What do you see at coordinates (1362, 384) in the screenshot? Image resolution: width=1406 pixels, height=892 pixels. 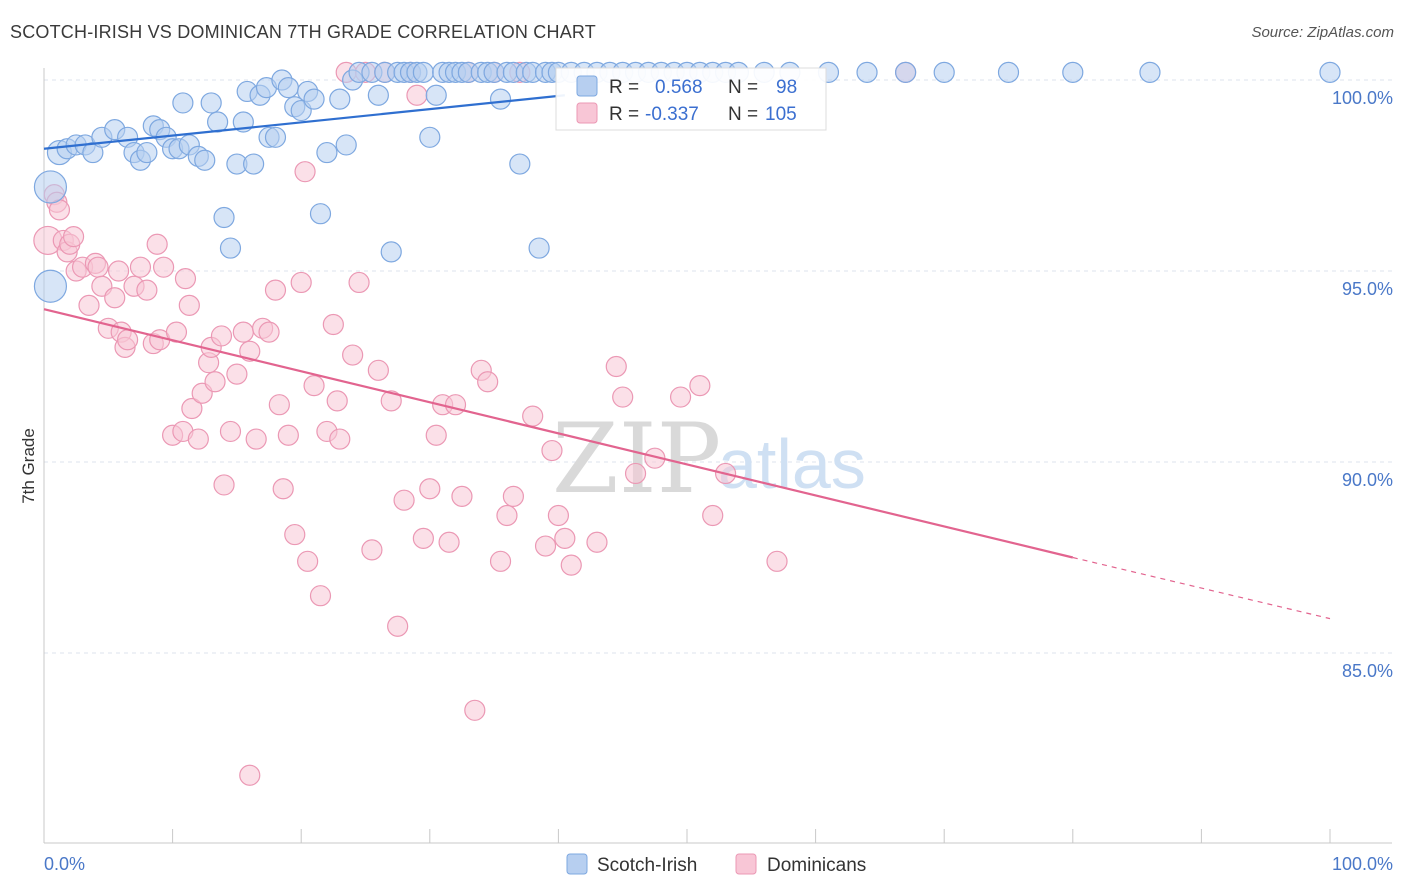 I see `y-tick-labels: 100.0% 95.0% 90.0% 85.0%` at bounding box center [1362, 384].